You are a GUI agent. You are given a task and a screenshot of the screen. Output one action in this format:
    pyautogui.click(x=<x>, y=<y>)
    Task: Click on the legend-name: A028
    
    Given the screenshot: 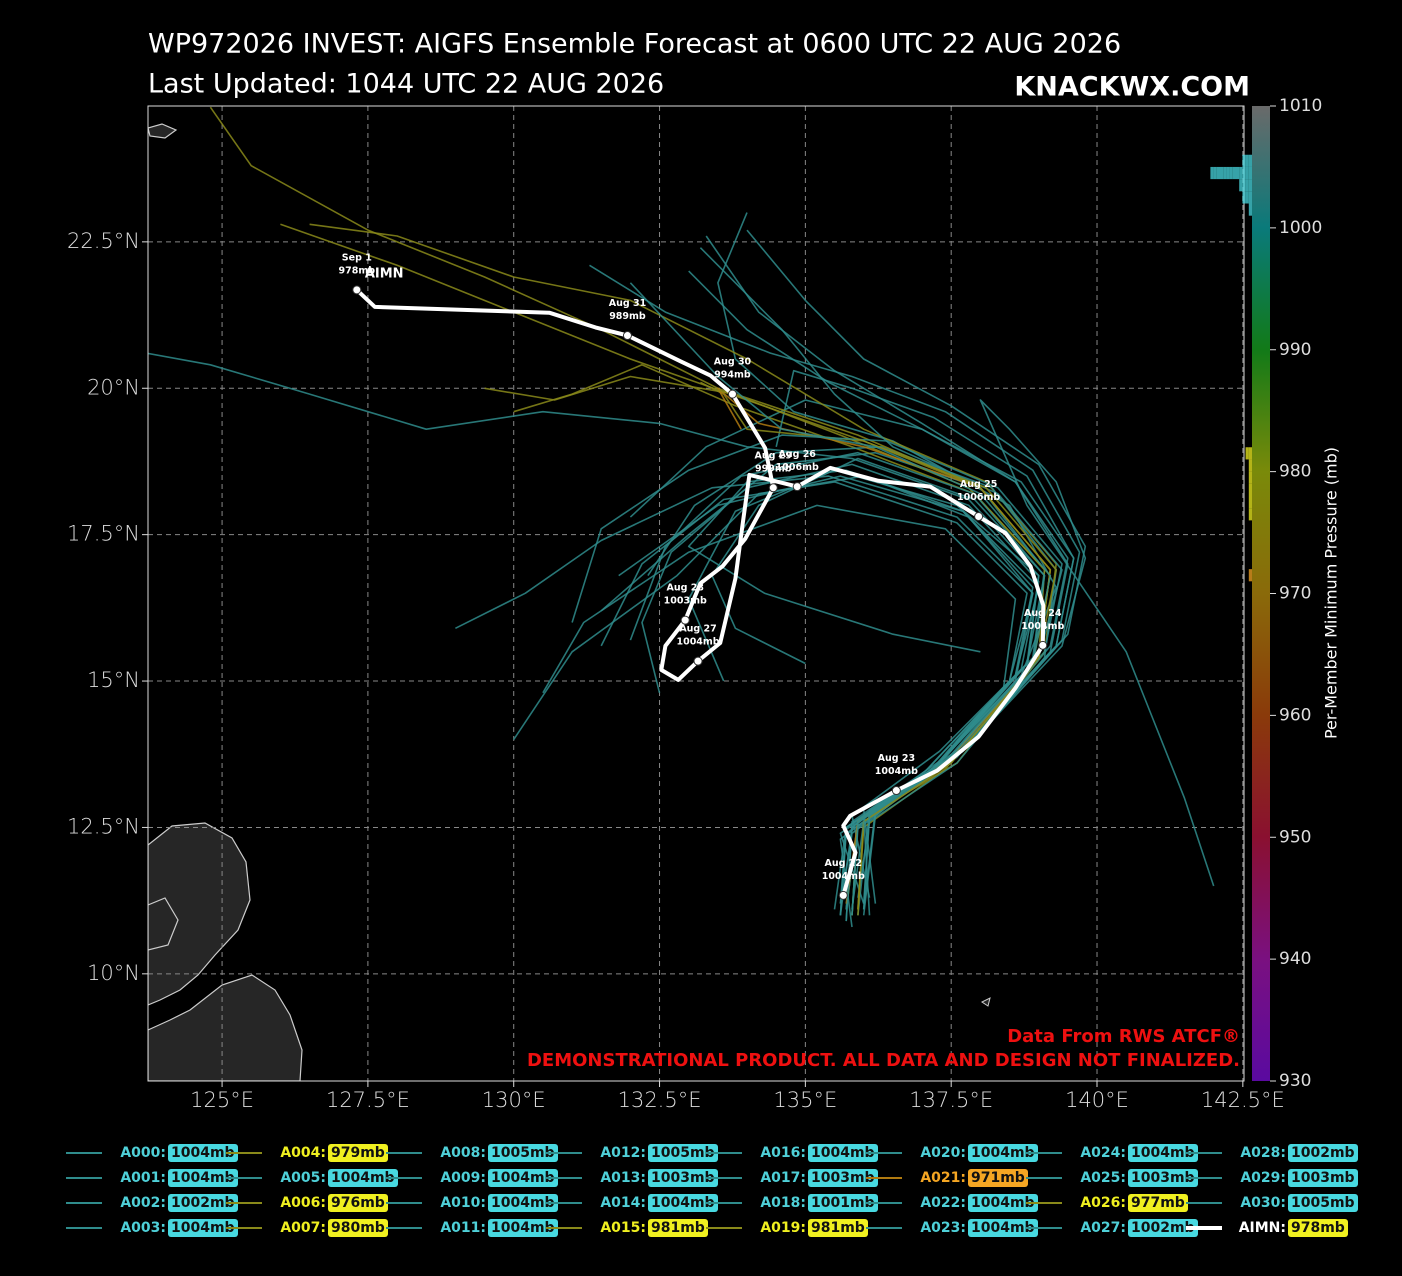 What is the action you would take?
    pyautogui.click(x=1257, y=1153)
    